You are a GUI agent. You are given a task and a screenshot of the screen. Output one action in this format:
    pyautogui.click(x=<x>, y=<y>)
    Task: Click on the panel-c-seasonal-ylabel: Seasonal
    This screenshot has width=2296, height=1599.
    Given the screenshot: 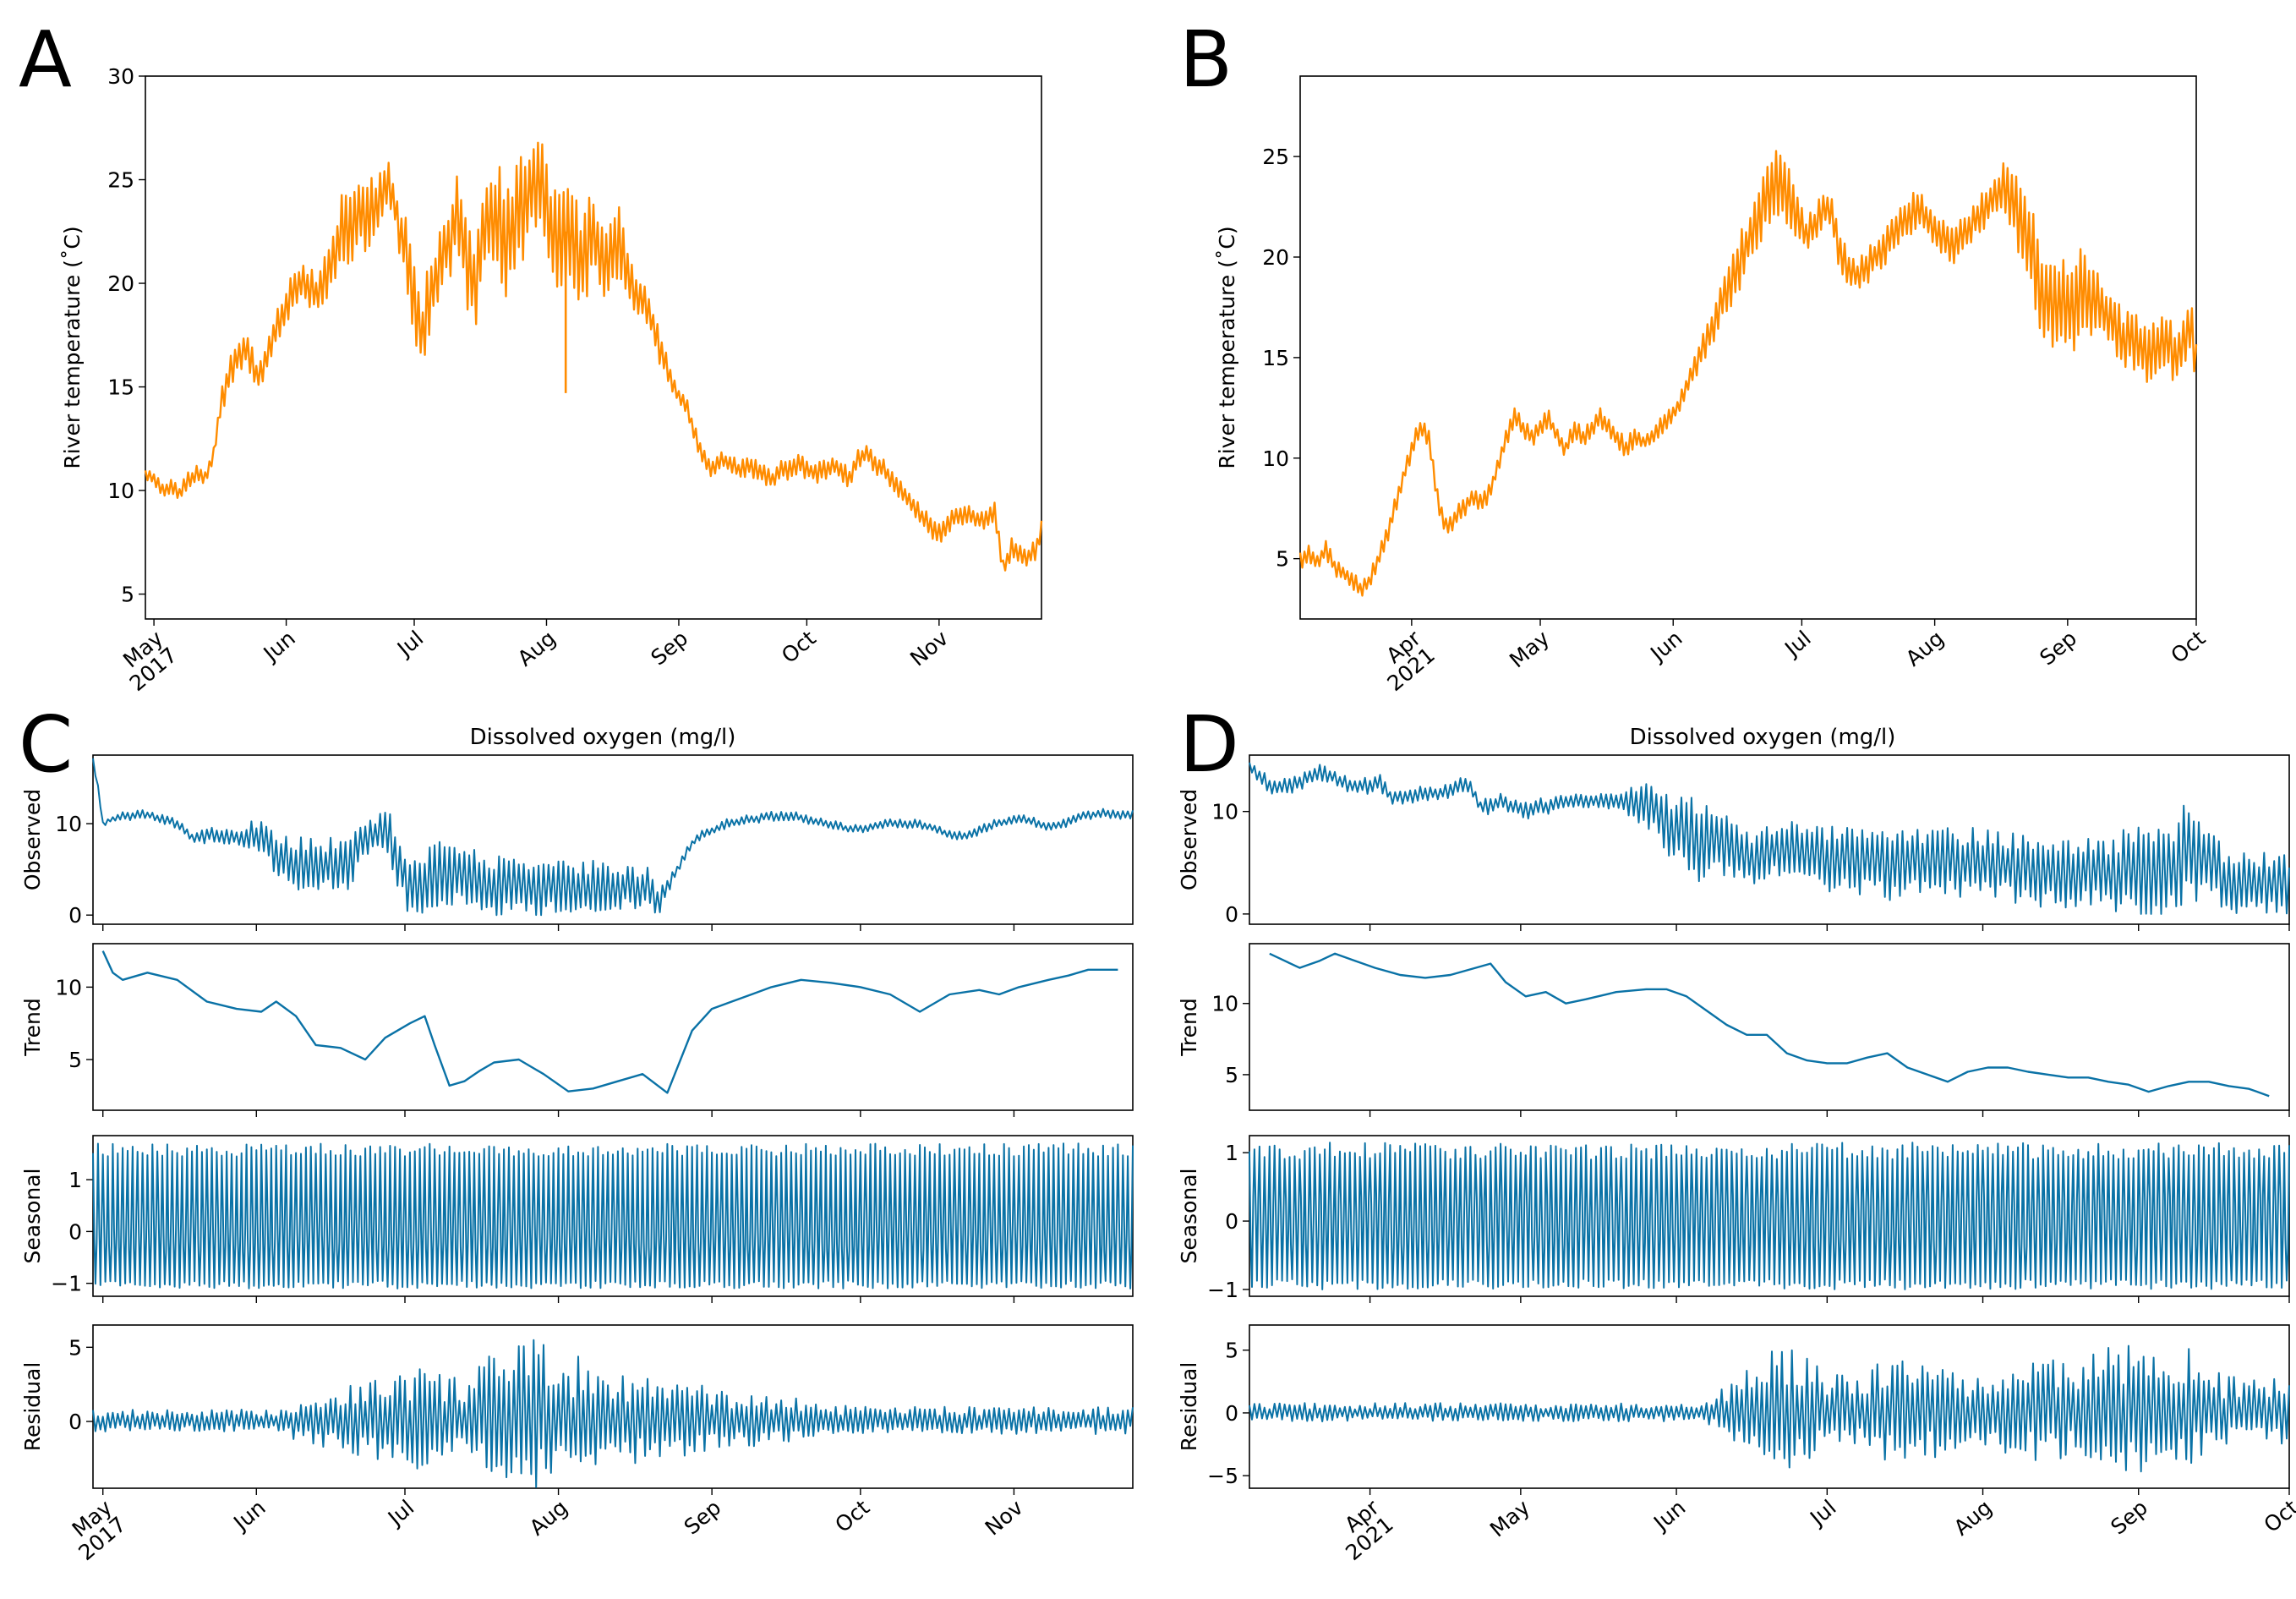 What is the action you would take?
    pyautogui.click(x=32, y=1215)
    